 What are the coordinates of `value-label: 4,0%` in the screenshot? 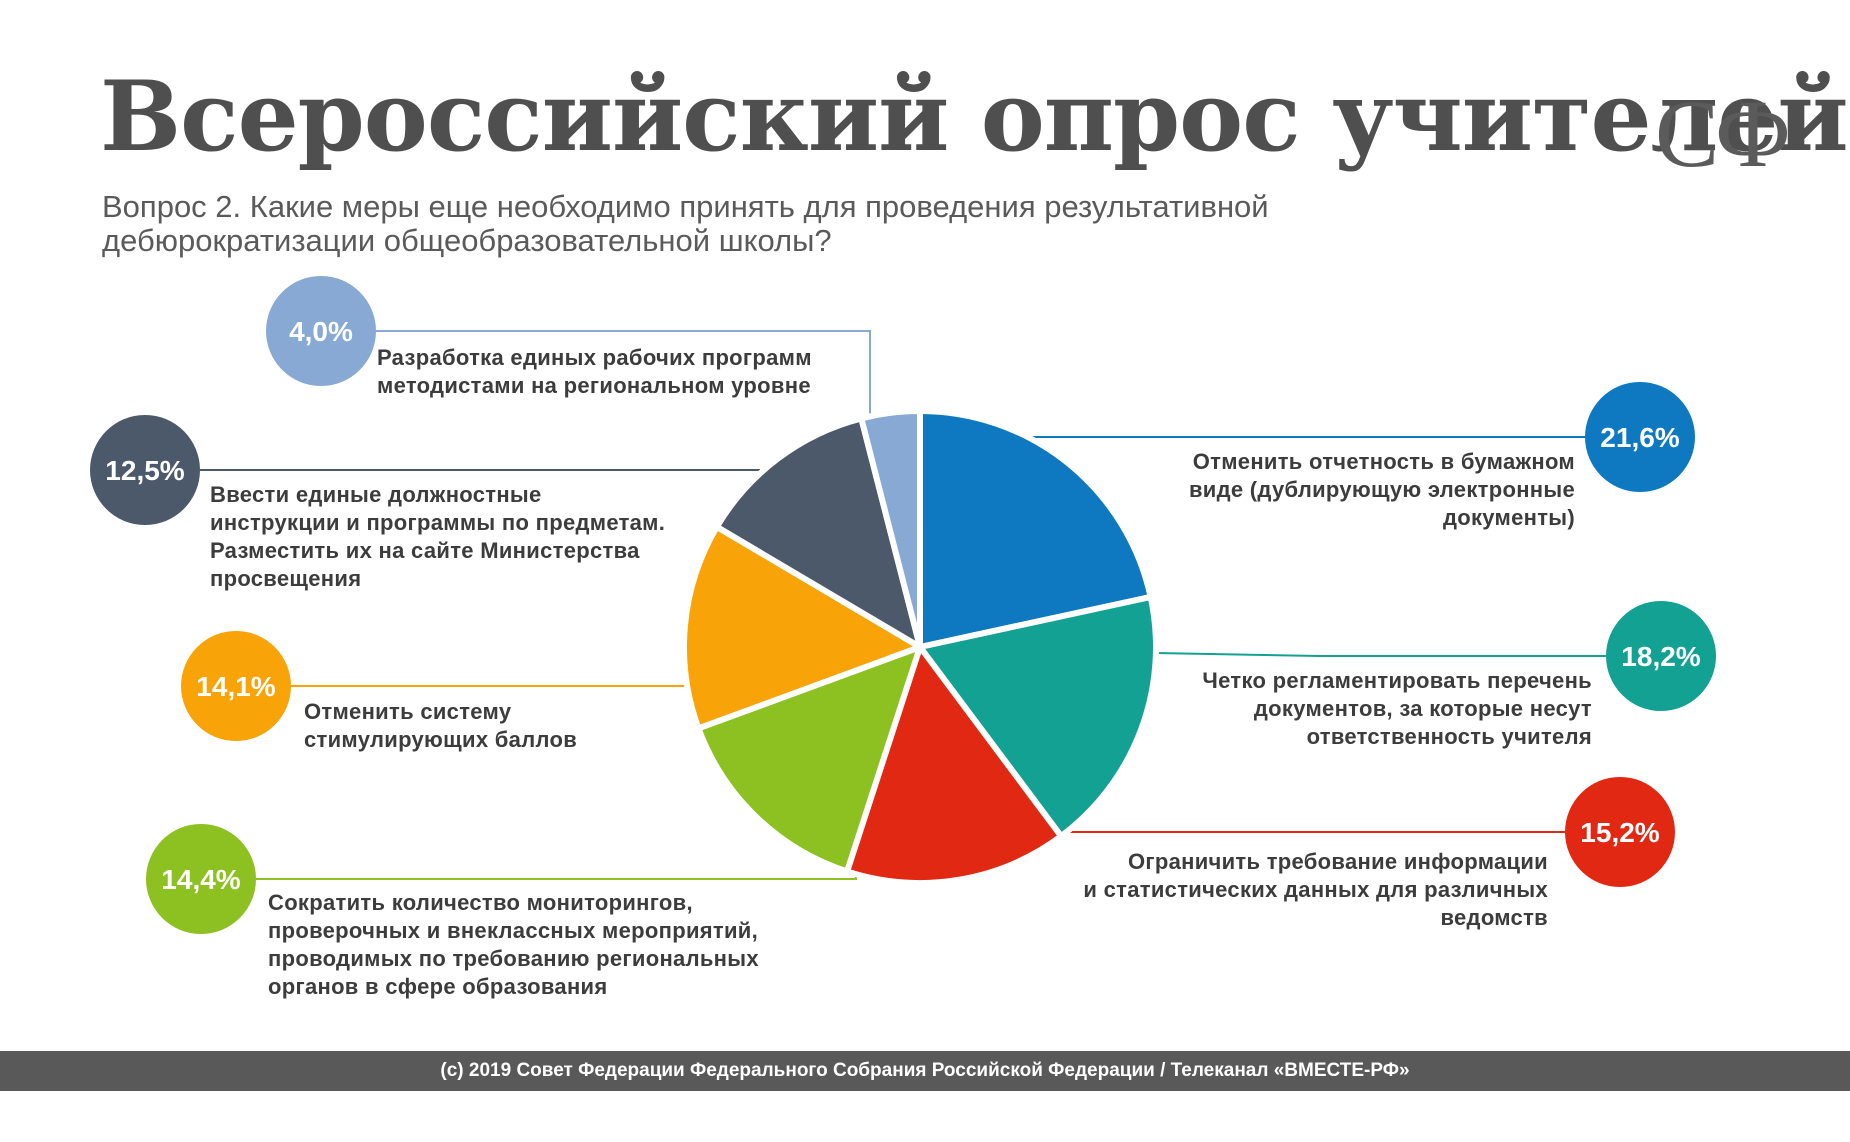 It's located at (321, 331).